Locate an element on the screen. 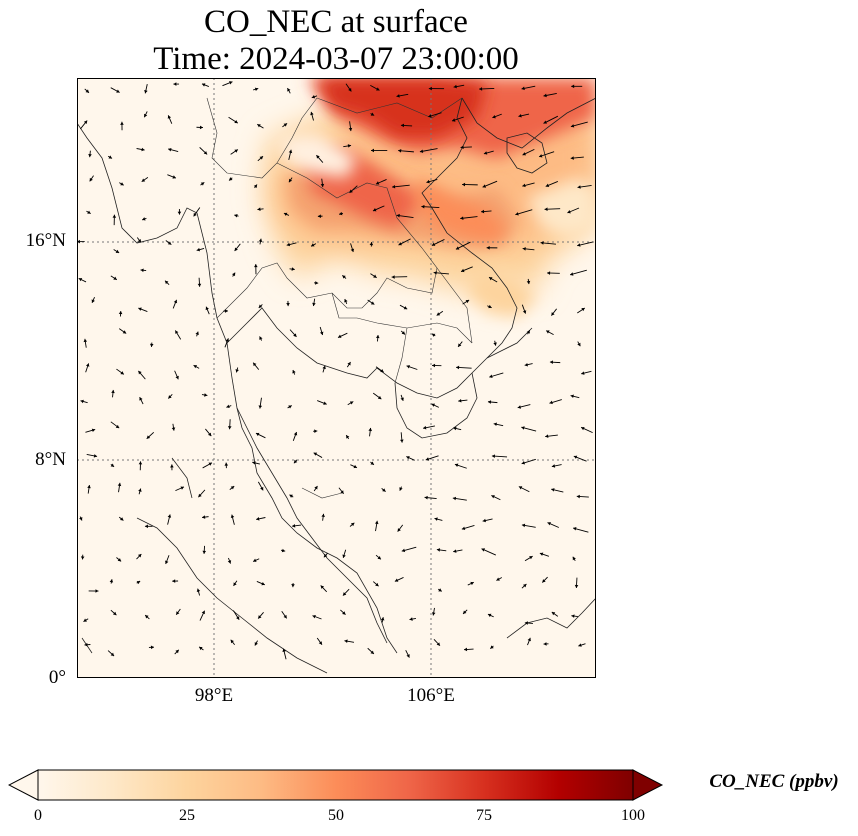 The width and height of the screenshot is (858, 836). colorbar-label: CO_NEC (ppbv) is located at coordinates (774, 781).